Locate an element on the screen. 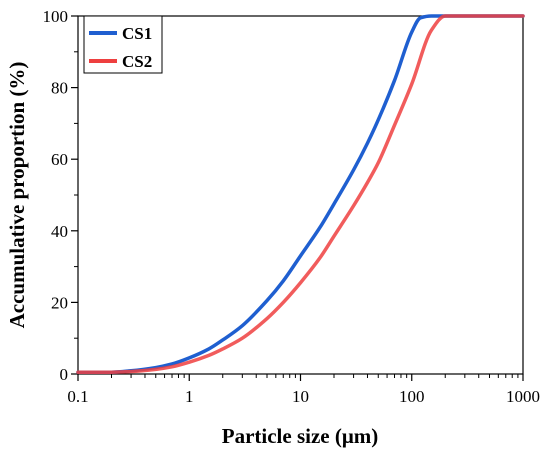 This screenshot has width=550, height=454. legend: CS1 CS2 is located at coordinates (123, 44).